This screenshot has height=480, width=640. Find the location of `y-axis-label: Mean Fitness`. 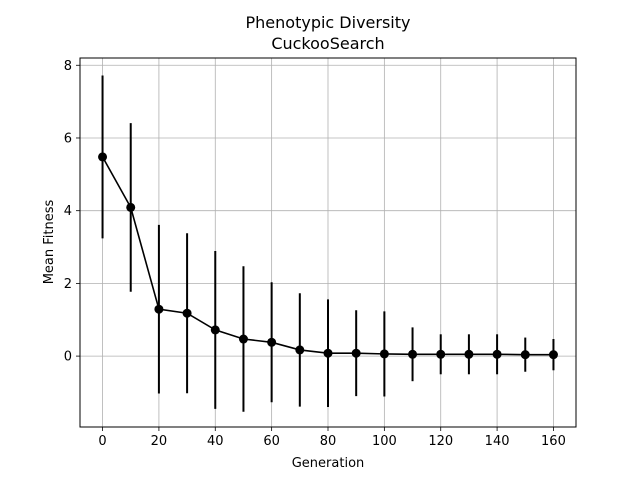

y-axis-label: Mean Fitness is located at coordinates (49, 241).